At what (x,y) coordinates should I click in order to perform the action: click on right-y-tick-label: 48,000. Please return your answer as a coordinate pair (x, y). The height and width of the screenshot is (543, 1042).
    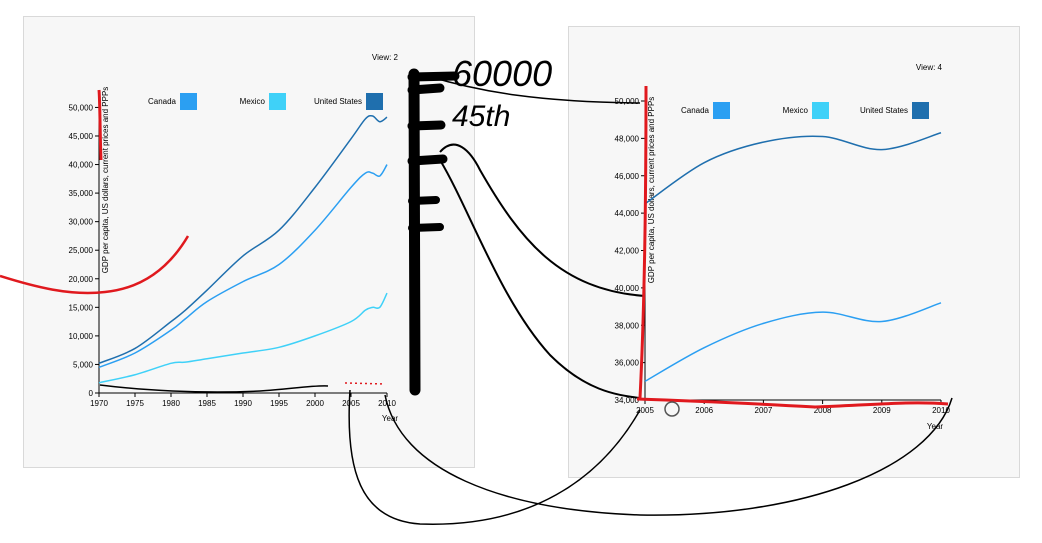
    Looking at the image, I should click on (627, 138).